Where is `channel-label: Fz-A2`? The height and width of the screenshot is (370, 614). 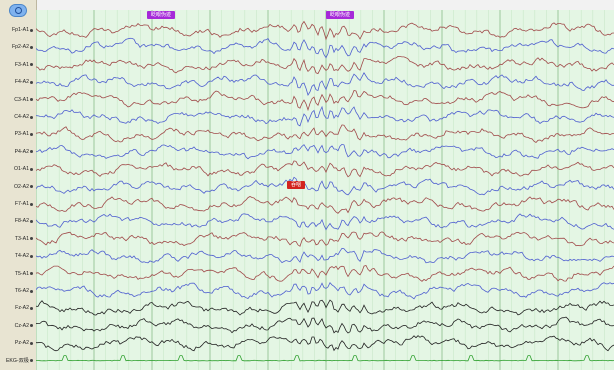
channel-label: Fz-A2 is located at coordinates (17, 308).